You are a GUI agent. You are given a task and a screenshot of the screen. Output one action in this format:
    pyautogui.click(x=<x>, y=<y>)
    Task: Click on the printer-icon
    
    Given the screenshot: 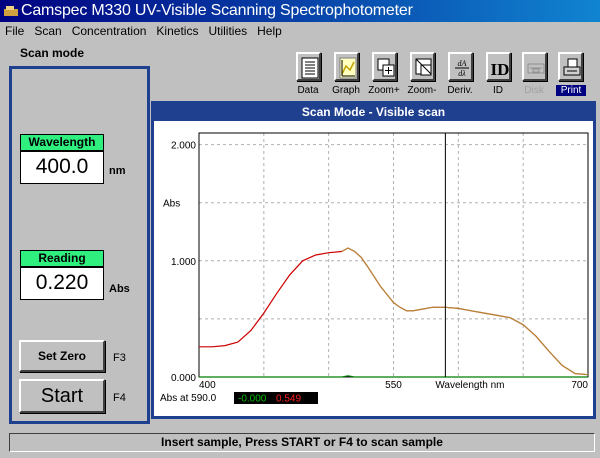 What is the action you would take?
    pyautogui.click(x=572, y=67)
    